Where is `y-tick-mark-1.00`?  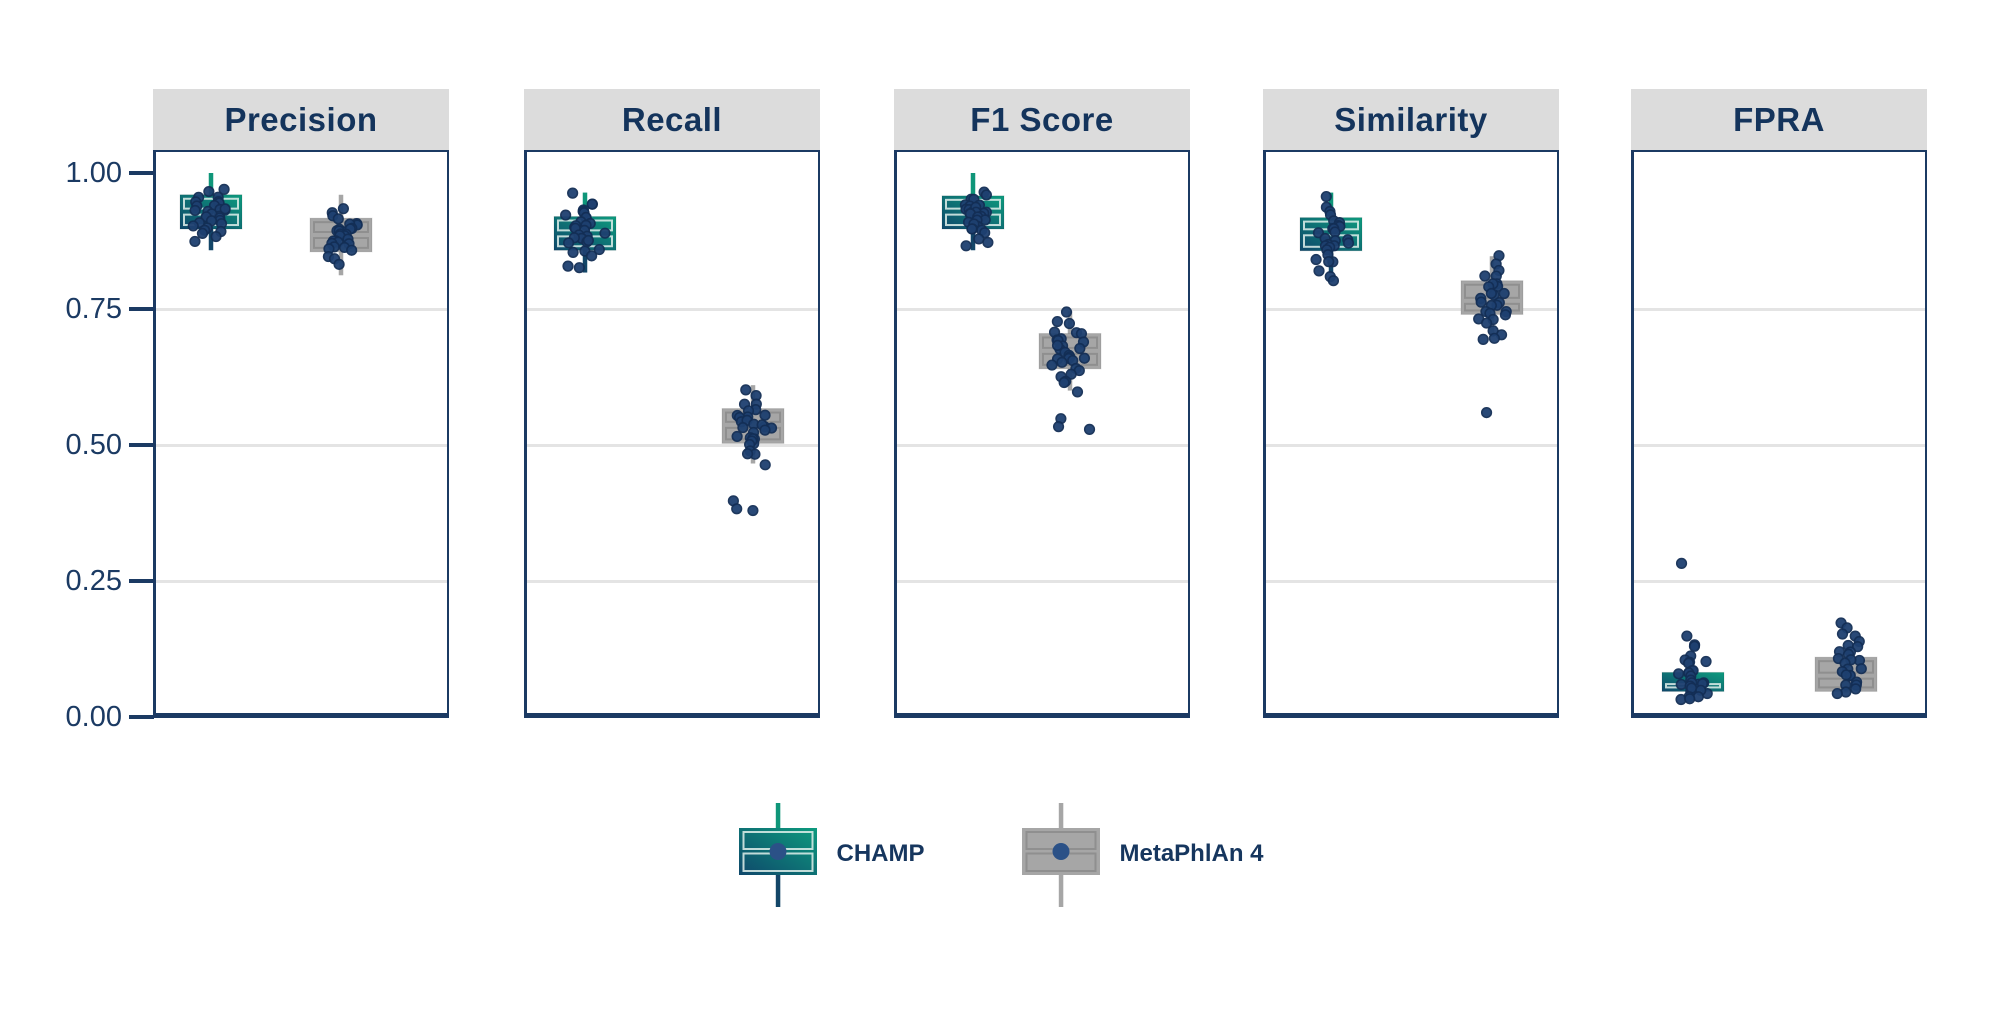 y-tick-mark-1.00 is located at coordinates (141, 173).